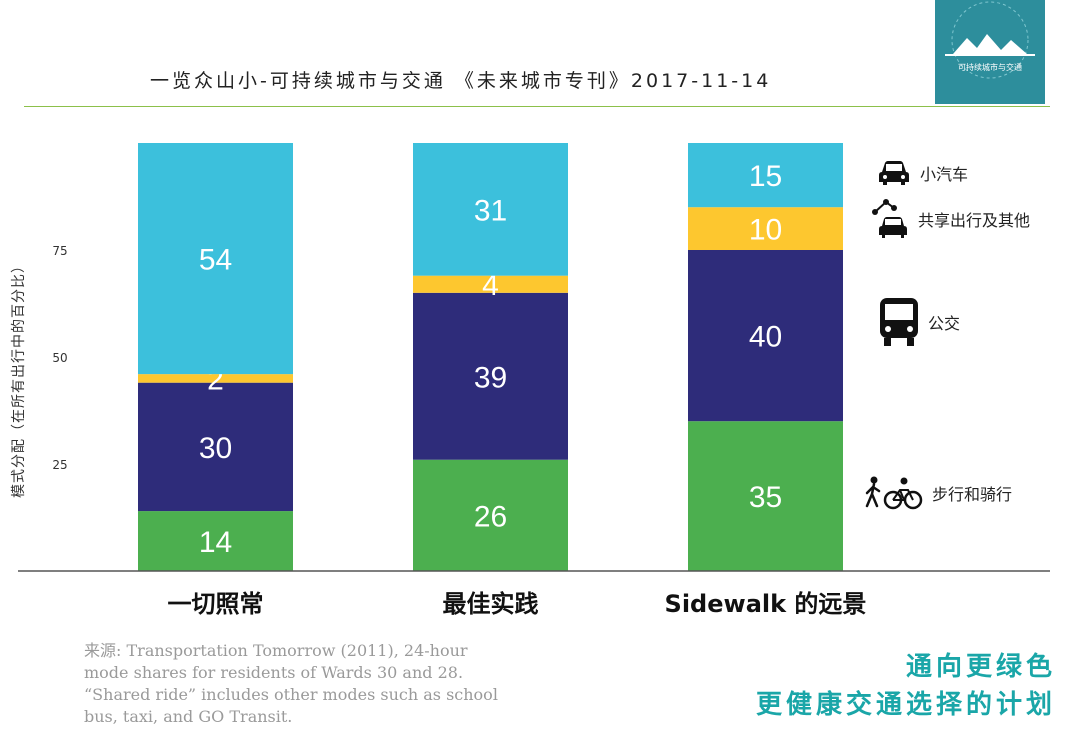 This screenshot has height=738, width=1080. I want to click on tagline-line2: 更健康交通选择的计划, so click(905, 705).